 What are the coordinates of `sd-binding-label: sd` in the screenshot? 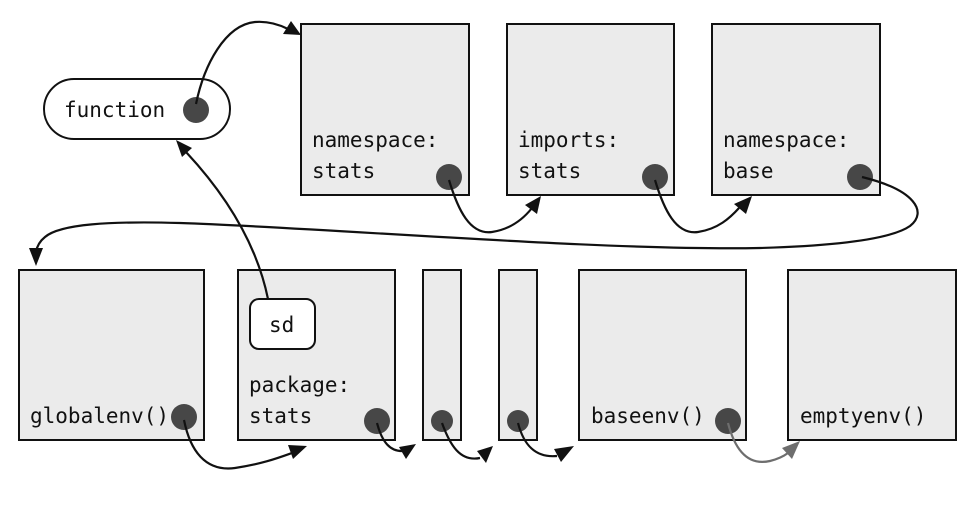 It's located at (281, 325).